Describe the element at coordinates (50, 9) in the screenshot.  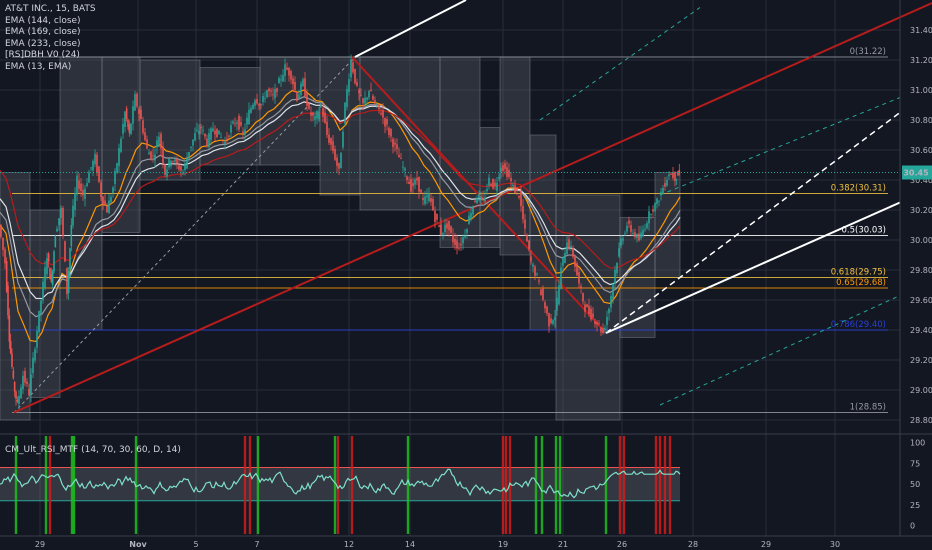
I see `symbol-title: AT&T INC., 15, BATS` at that location.